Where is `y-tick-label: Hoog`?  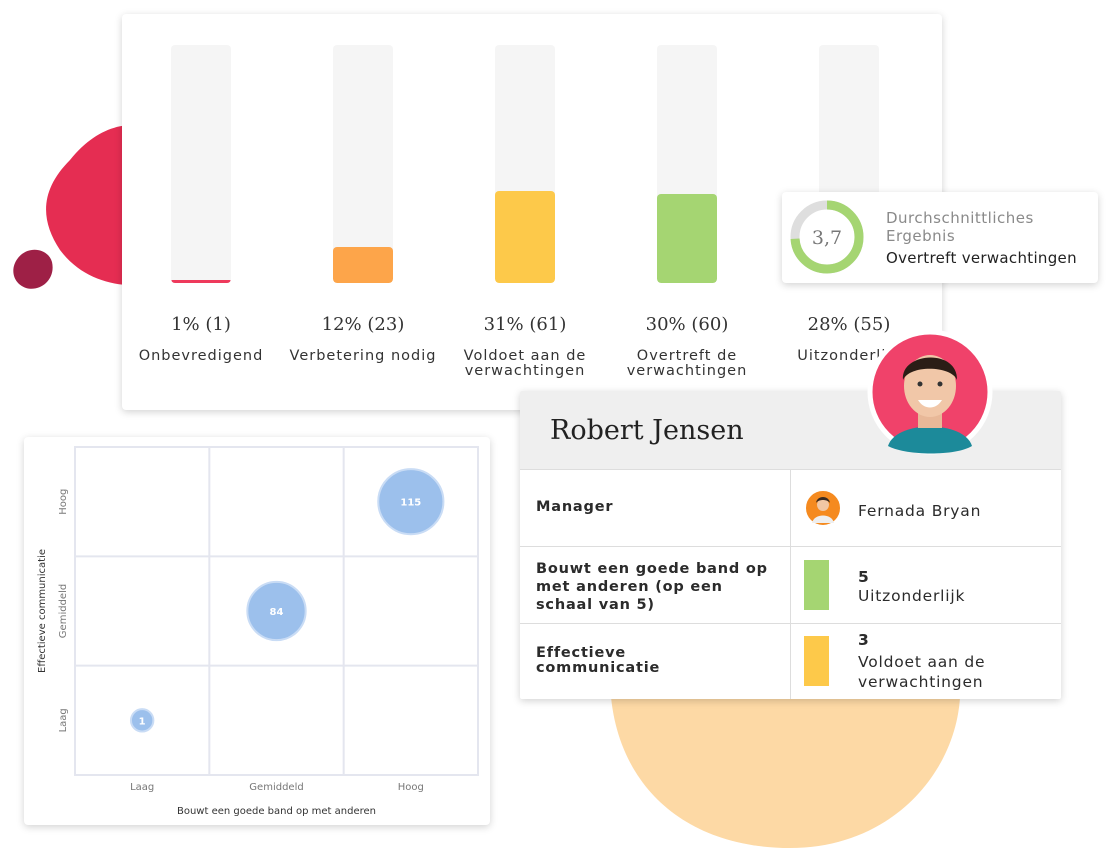
y-tick-label: Hoog is located at coordinates (63, 502).